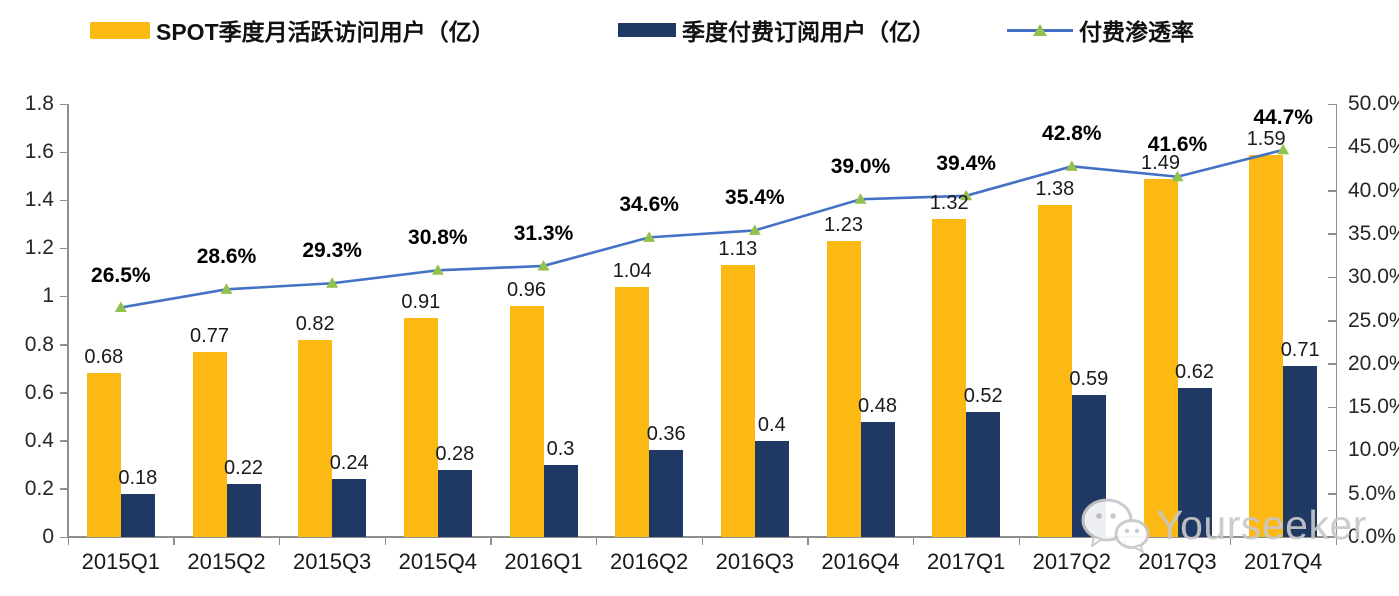  What do you see at coordinates (1100, 30) in the screenshot?
I see `legend-item-penetration: 付费渗透率` at bounding box center [1100, 30].